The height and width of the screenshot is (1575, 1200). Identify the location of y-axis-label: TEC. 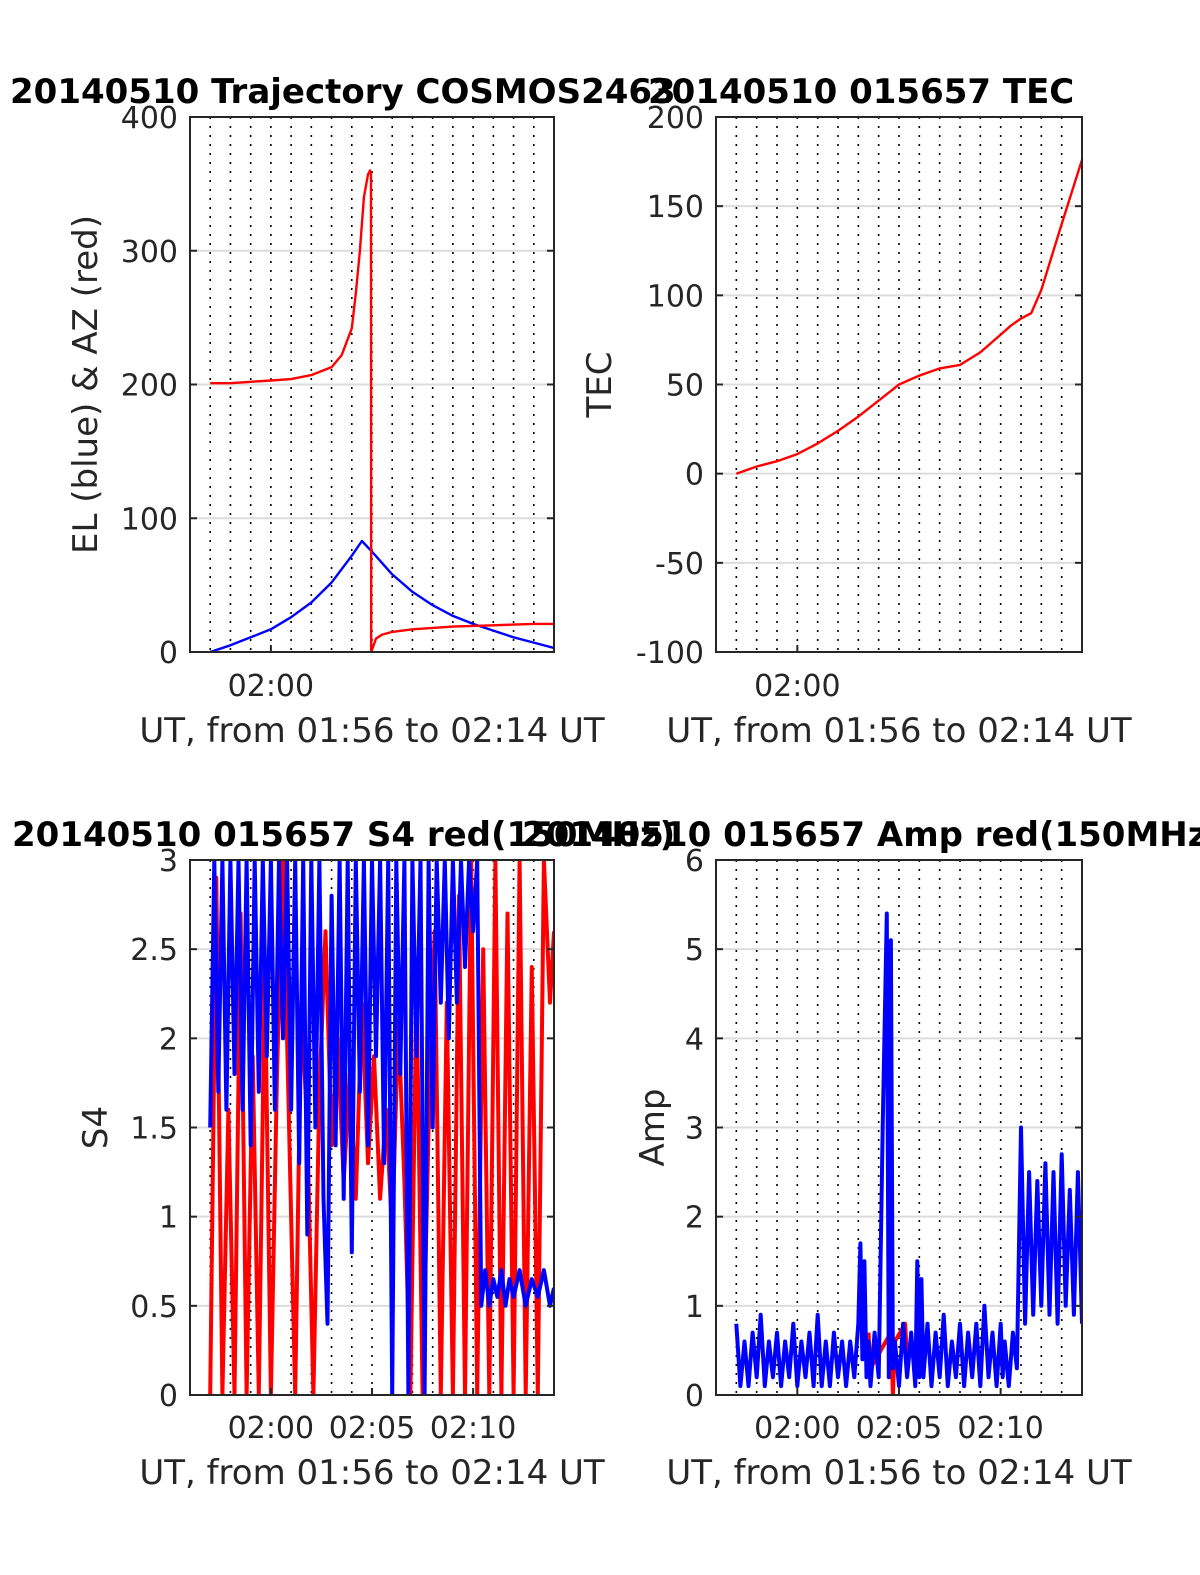
(600, 385).